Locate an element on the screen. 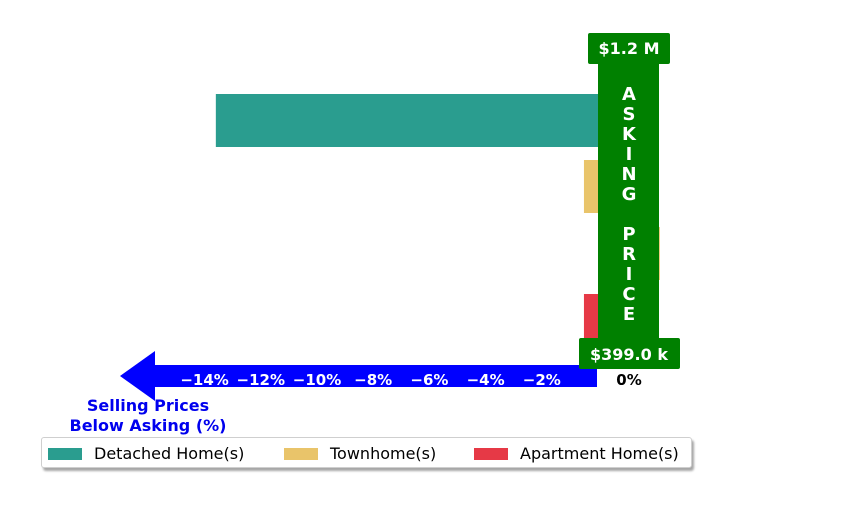  legend-swatch-apartment is located at coordinates (491, 453).